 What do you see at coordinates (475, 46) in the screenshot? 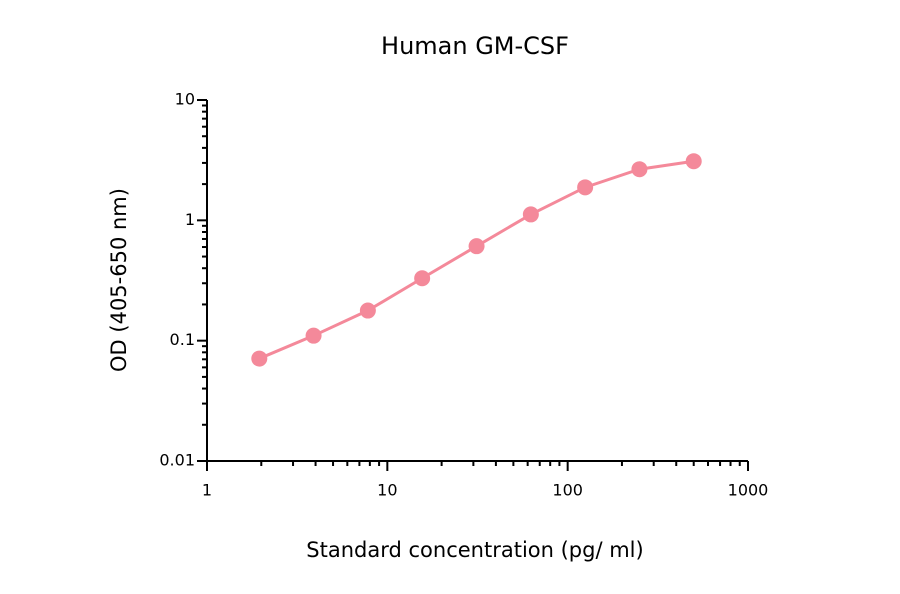
I see `chart-title: Human GM-CSF` at bounding box center [475, 46].